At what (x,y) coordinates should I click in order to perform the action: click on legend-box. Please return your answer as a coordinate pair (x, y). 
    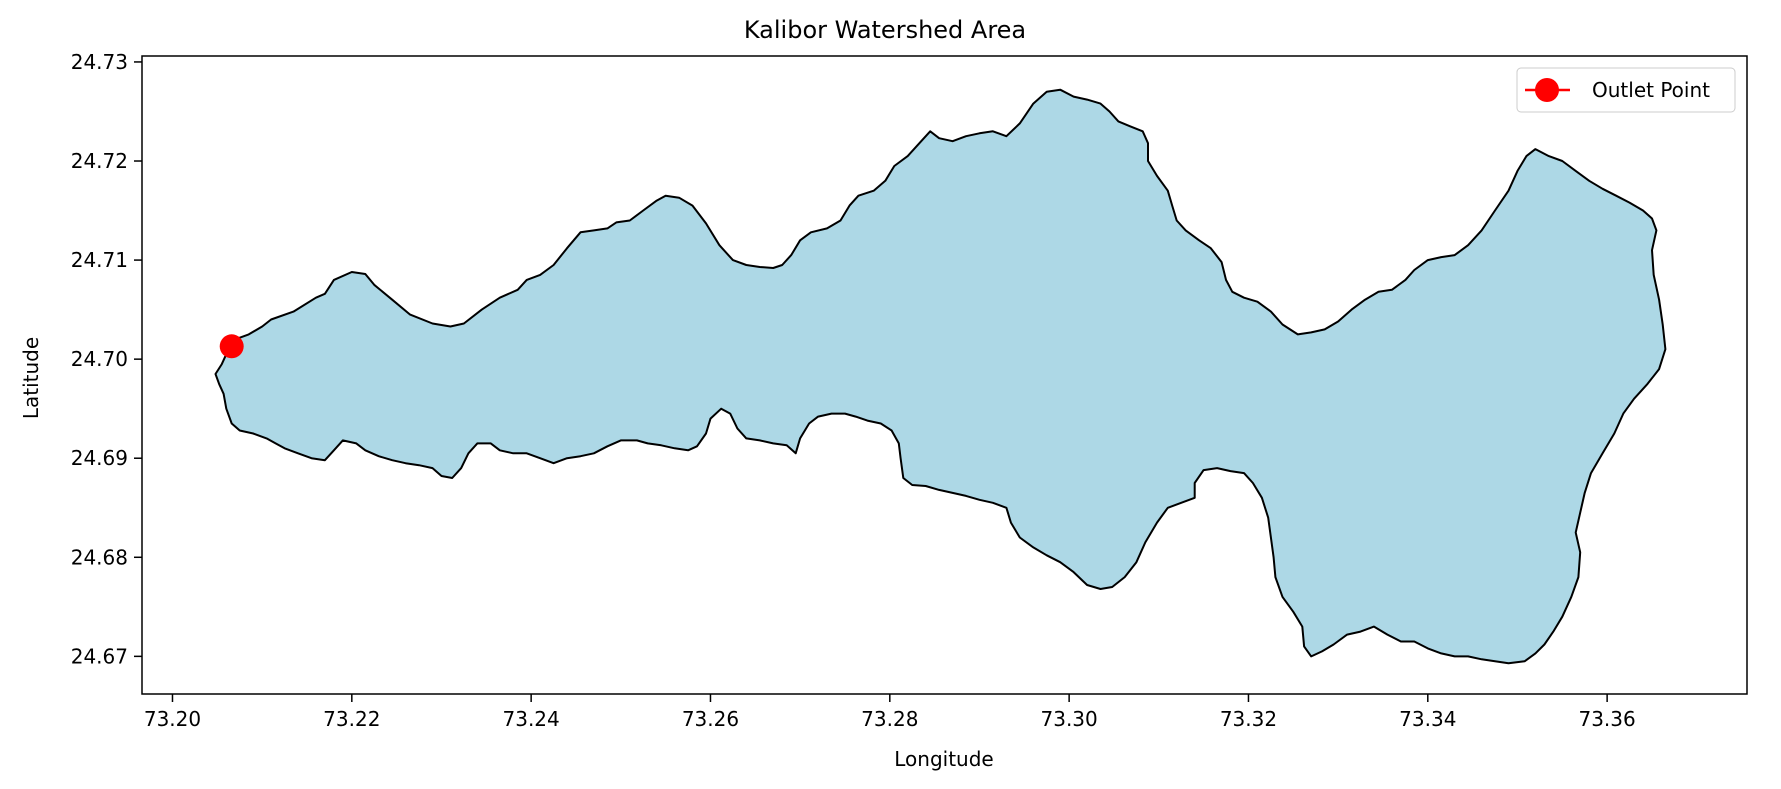
    Looking at the image, I should click on (1626, 90).